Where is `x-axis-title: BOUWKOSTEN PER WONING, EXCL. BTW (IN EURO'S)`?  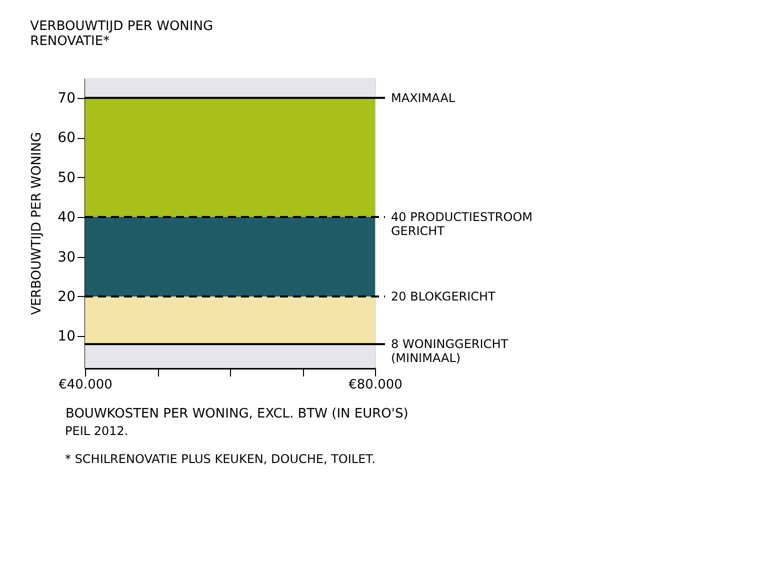
x-axis-title: BOUWKOSTEN PER WONING, EXCL. BTW (IN EURO'S) is located at coordinates (237, 414).